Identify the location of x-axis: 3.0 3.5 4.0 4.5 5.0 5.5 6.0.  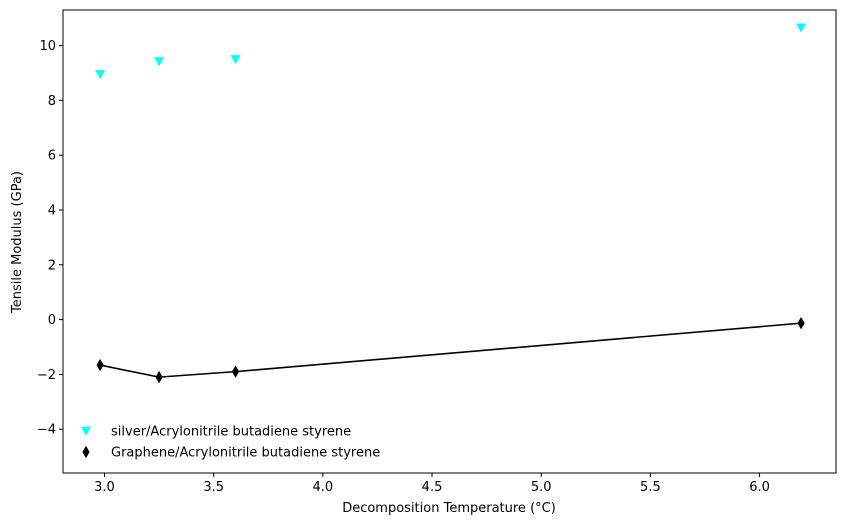
(432, 484).